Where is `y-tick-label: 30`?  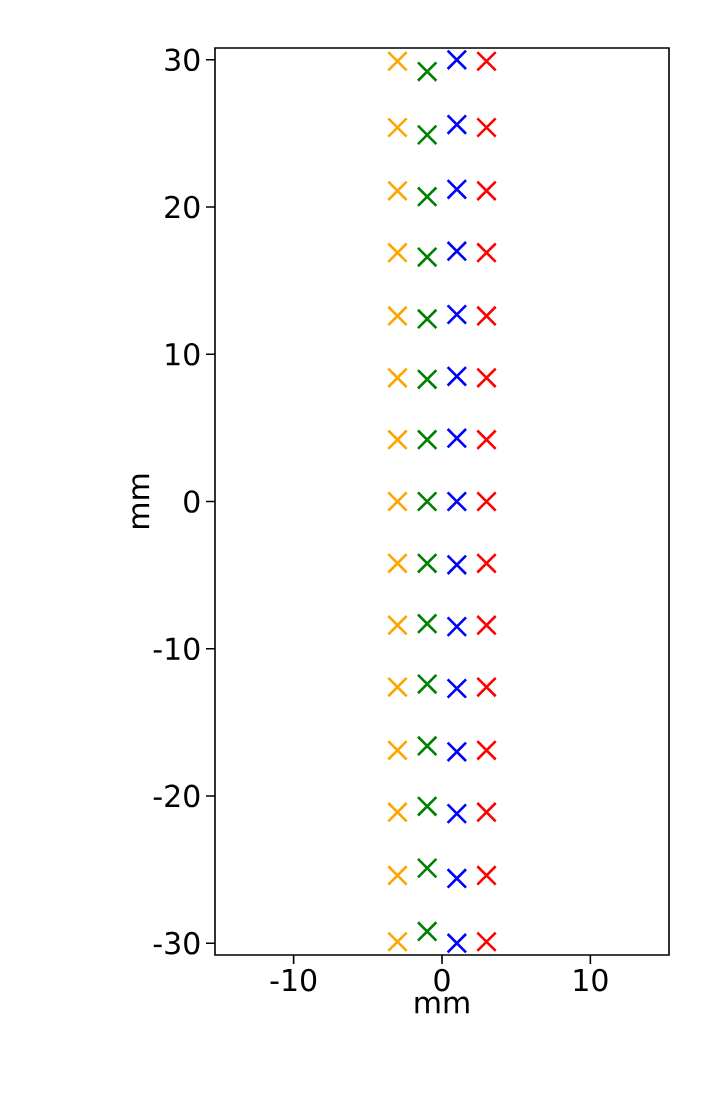
y-tick-label: 30 is located at coordinates (182, 60).